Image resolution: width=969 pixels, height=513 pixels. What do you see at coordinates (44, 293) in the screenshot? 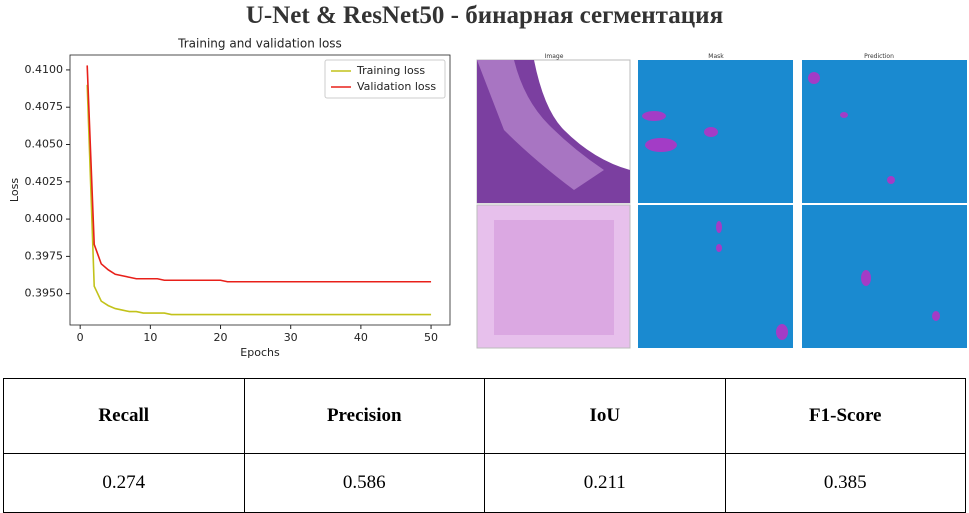
I see `y-tick-label: 0.3950` at bounding box center [44, 293].